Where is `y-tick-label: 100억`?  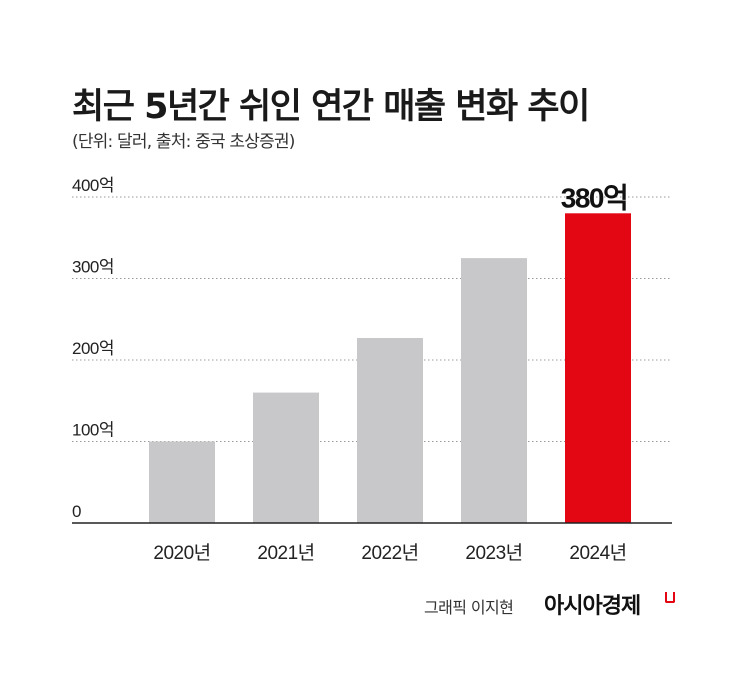
y-tick-label: 100억 is located at coordinates (93, 430).